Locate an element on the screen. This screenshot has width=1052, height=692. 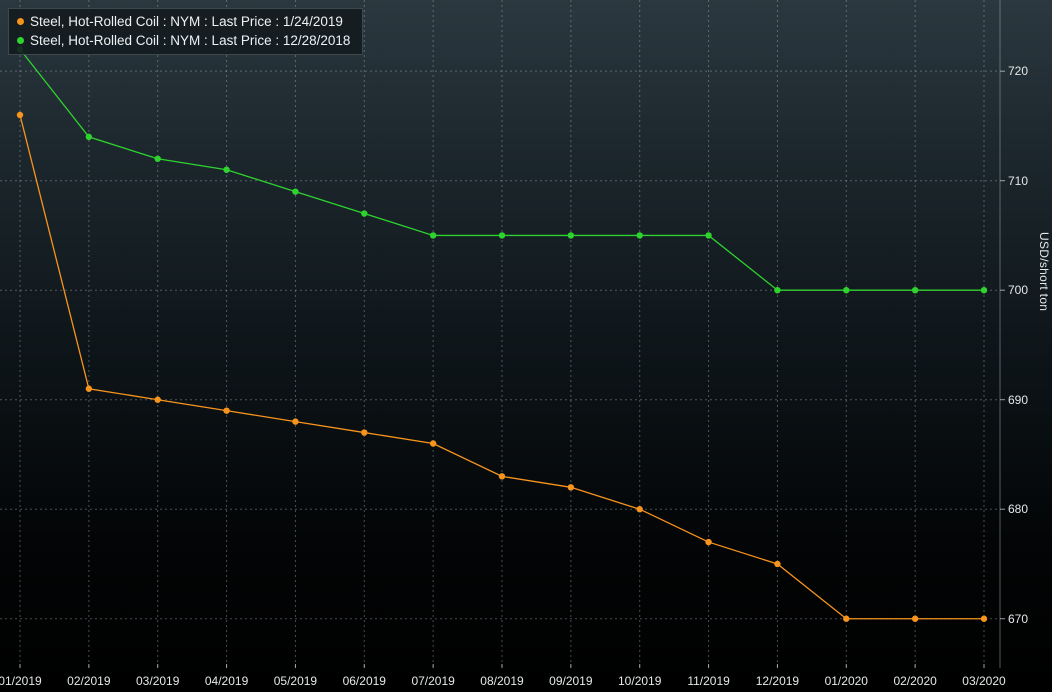
y-tick-label: 720 is located at coordinates (1018, 71).